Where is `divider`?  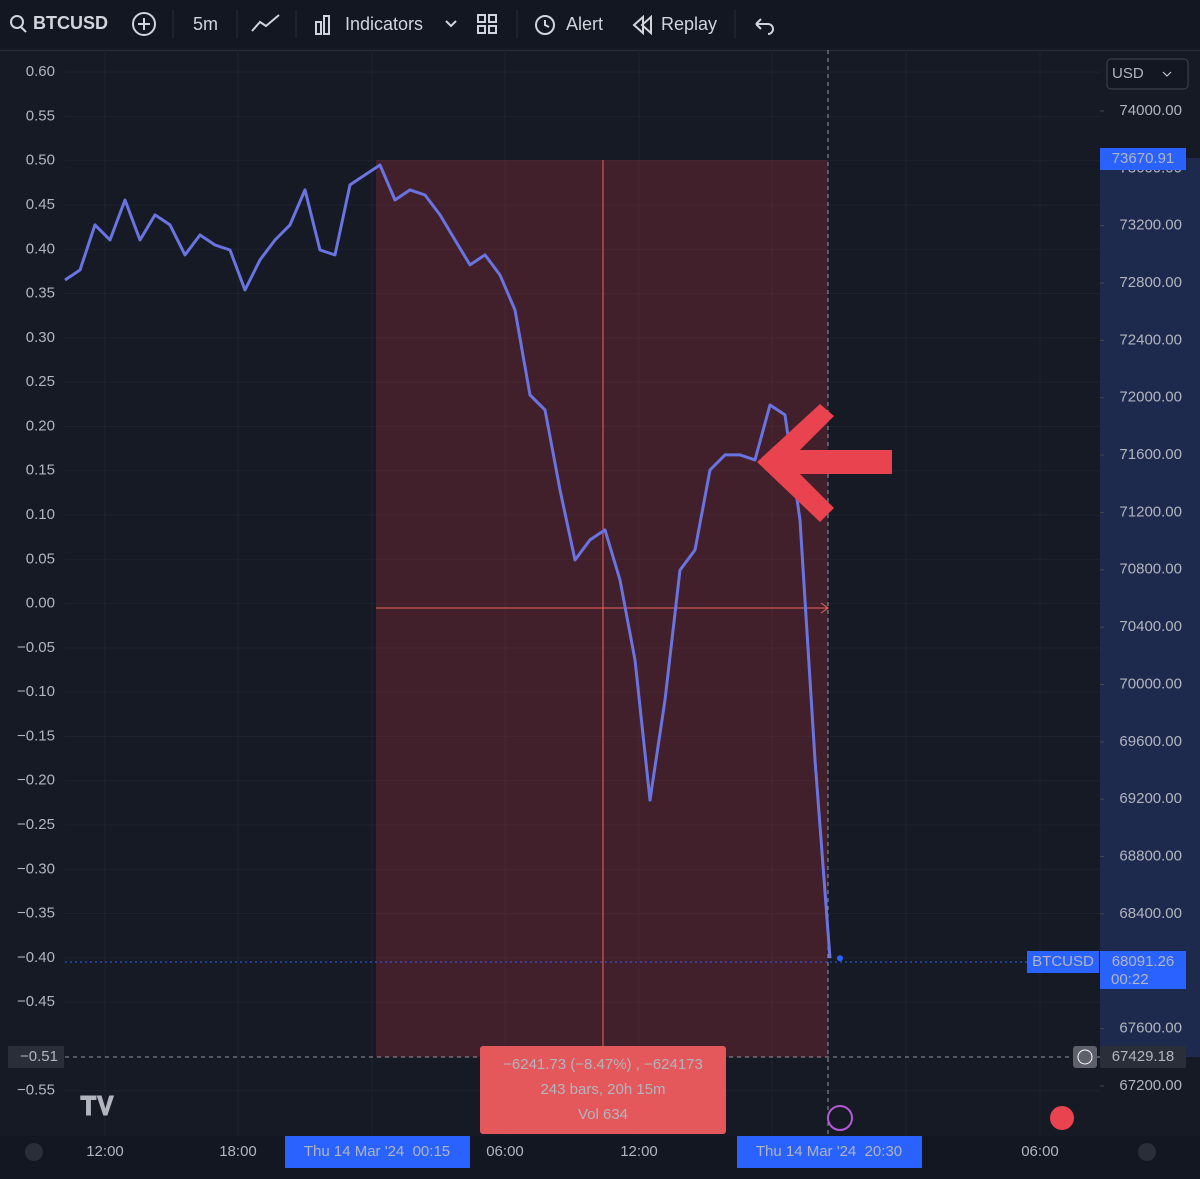 divider is located at coordinates (600, 50).